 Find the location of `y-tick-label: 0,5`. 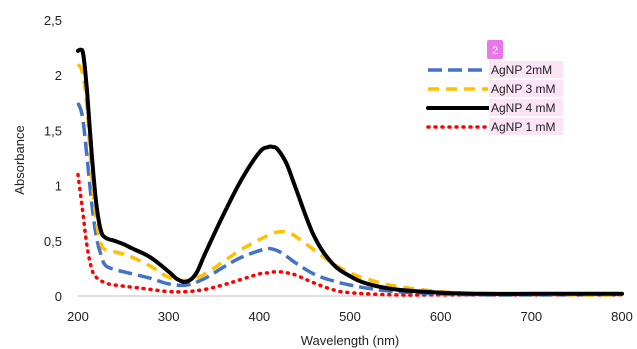

y-tick-label: 0,5 is located at coordinates (53, 241).